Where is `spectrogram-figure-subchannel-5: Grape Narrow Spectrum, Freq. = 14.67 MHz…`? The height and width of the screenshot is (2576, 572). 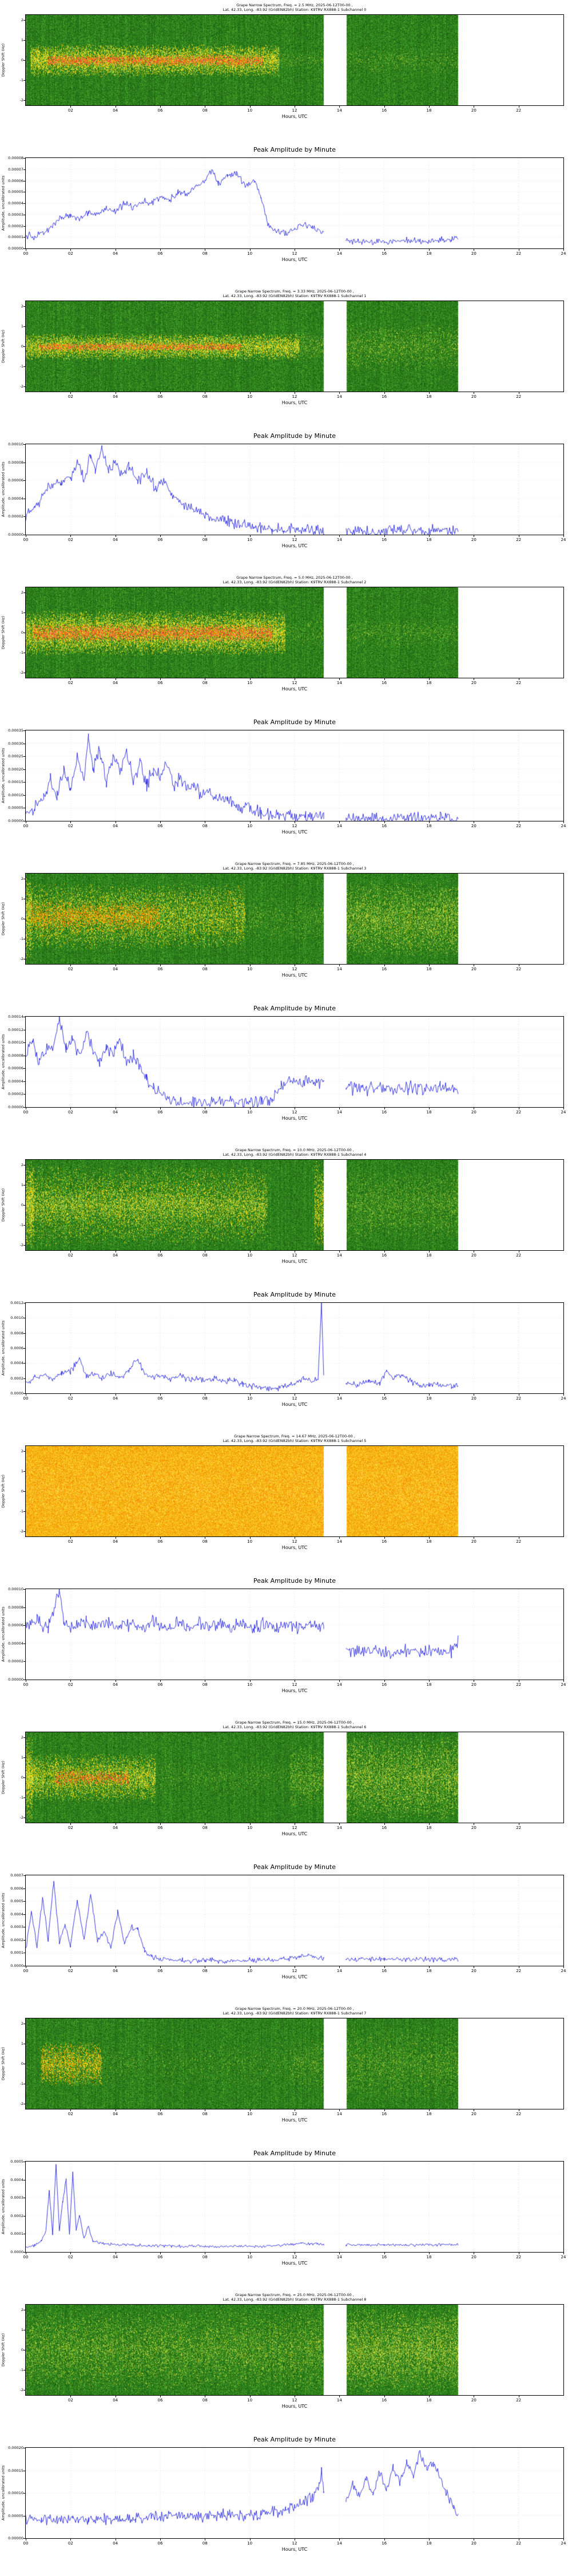
spectrogram-figure-subchannel-5: Grape Narrow Spectrum, Freq. = 14.67 MHz… is located at coordinates (286, 1502).